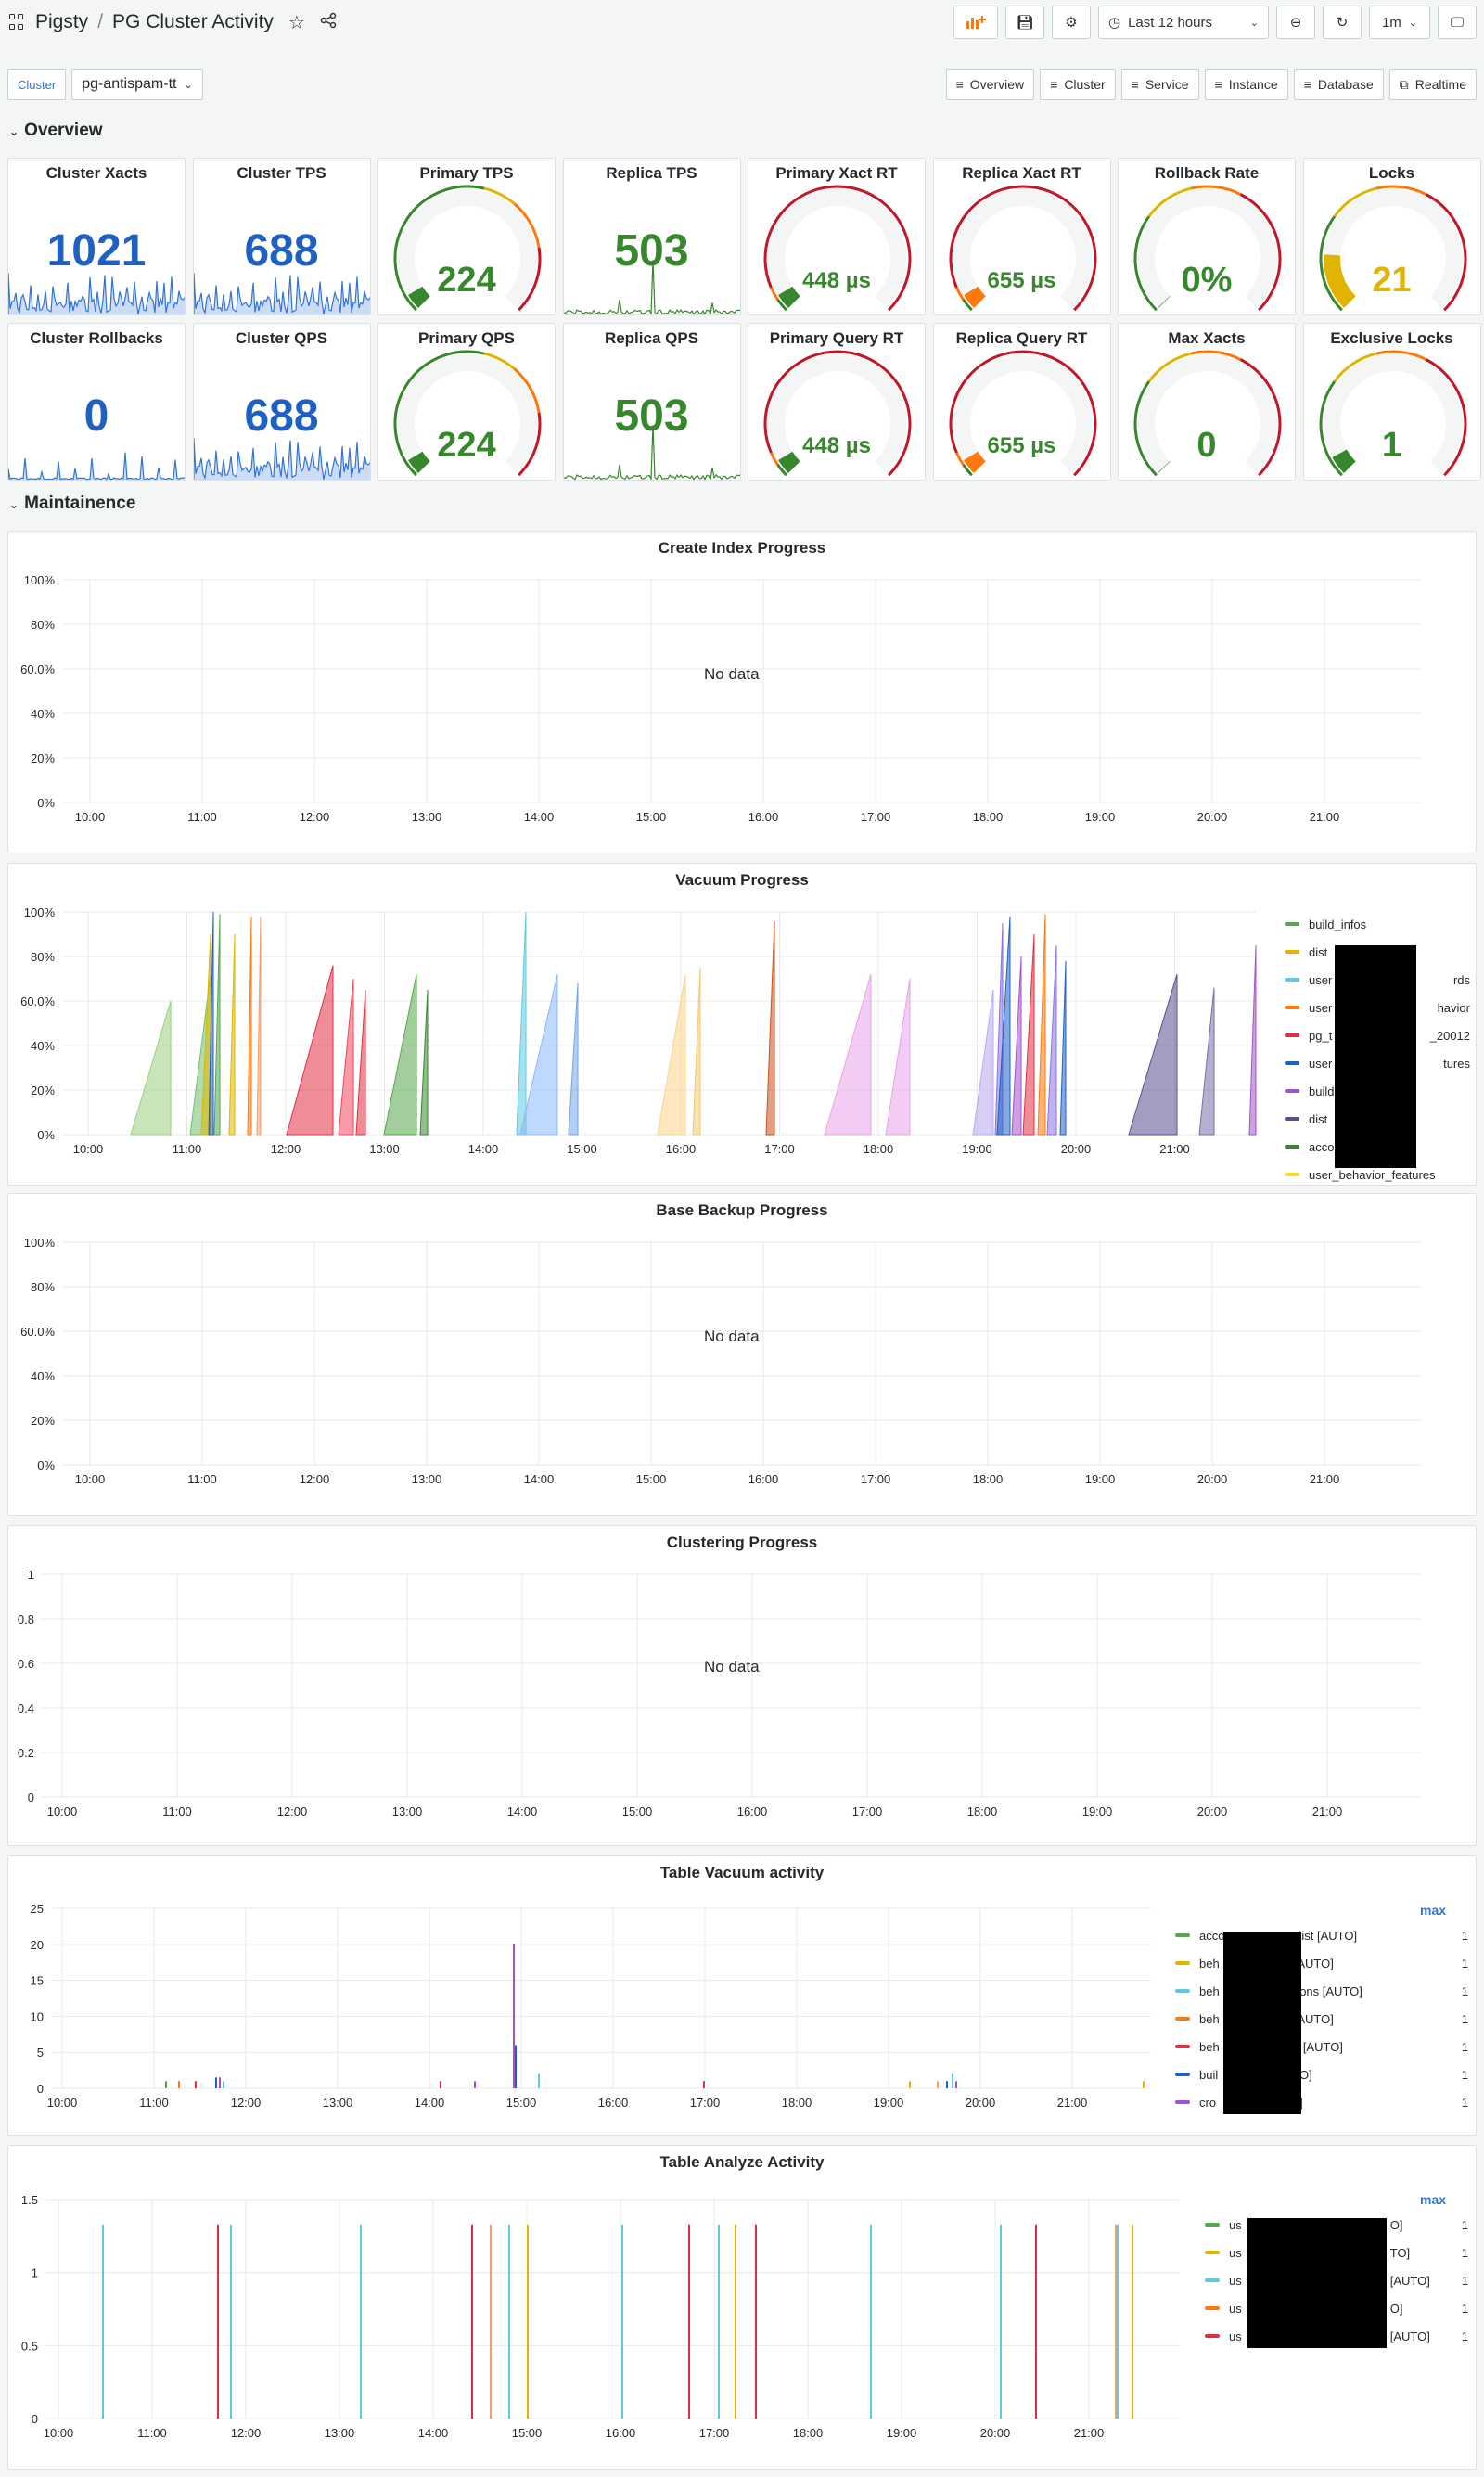 The image size is (1484, 2477). Describe the element at coordinates (281, 173) in the screenshot. I see `stat-title: Cluster TPS` at that location.